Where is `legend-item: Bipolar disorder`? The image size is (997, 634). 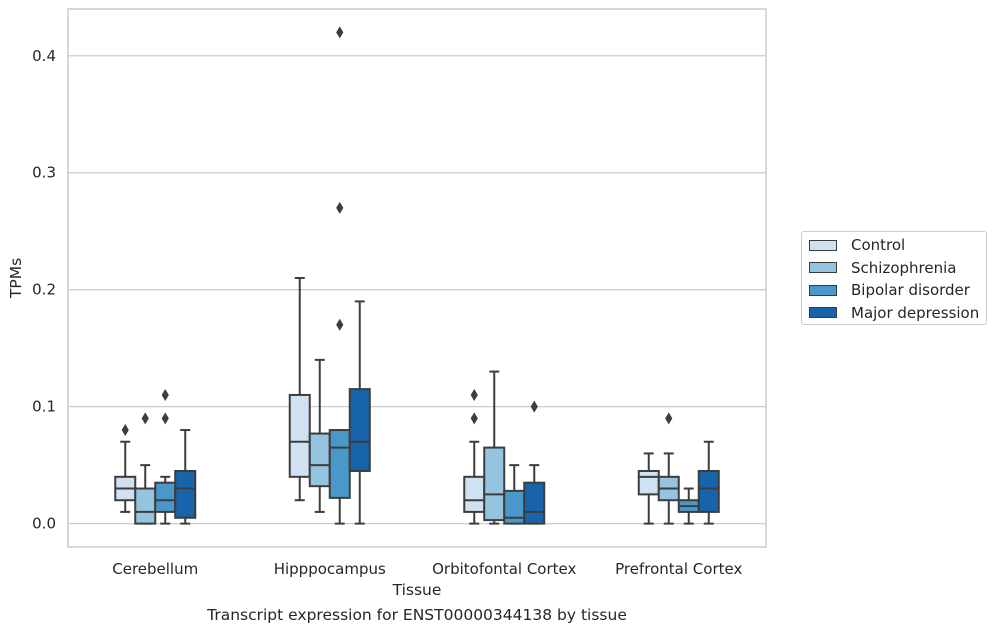 legend-item: Bipolar disorder is located at coordinates (889, 290).